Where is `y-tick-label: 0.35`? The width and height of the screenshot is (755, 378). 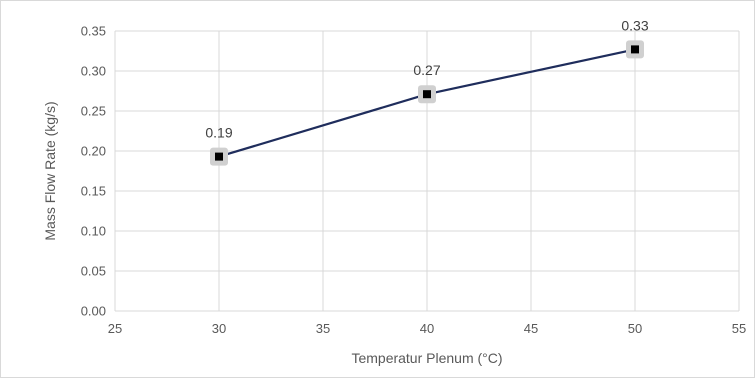
y-tick-label: 0.35 is located at coordinates (93, 31).